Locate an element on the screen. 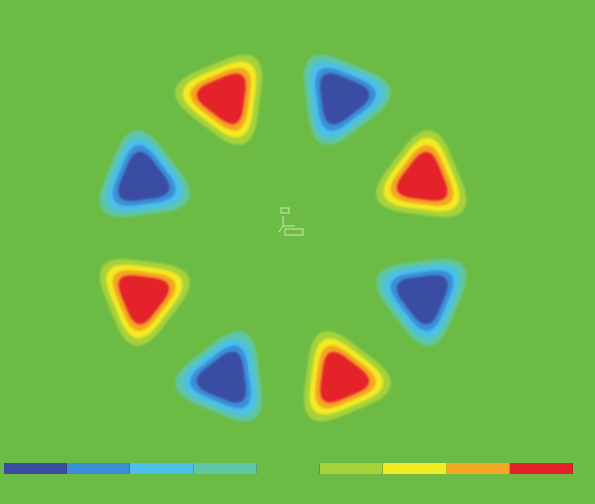 This screenshot has width=595, height=504. color-scale-legend is located at coordinates (288, 468).